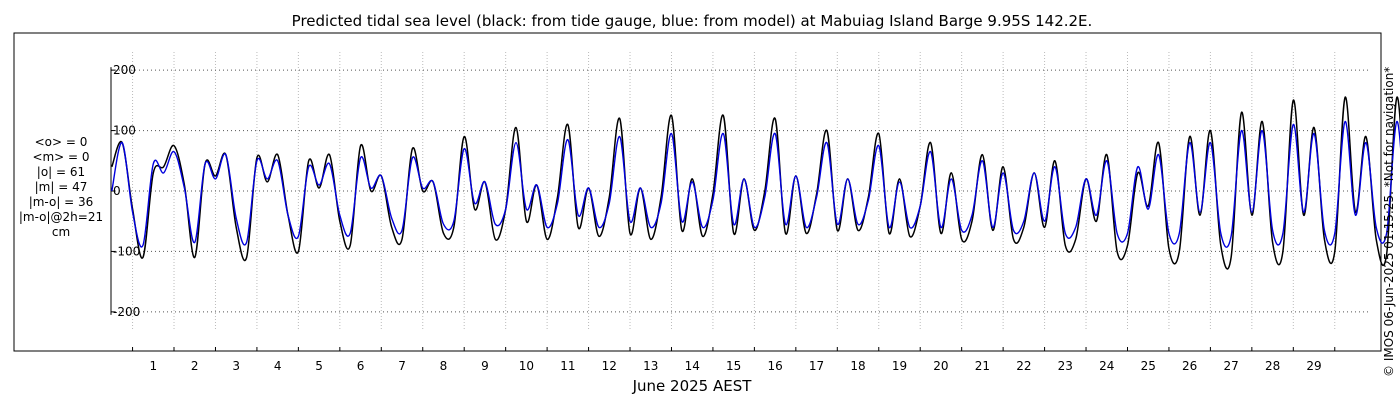 This screenshot has height=400, width=1400. What do you see at coordinates (982, 366) in the screenshot?
I see `x-tick-label: 21` at bounding box center [982, 366].